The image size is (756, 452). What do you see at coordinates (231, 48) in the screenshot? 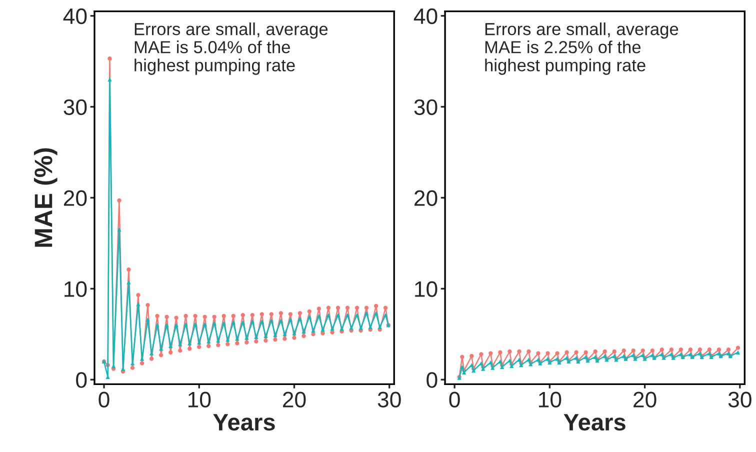
I see `annotation: Errors are small, average MAE is 5.04% of the highest pumping rate` at bounding box center [231, 48].